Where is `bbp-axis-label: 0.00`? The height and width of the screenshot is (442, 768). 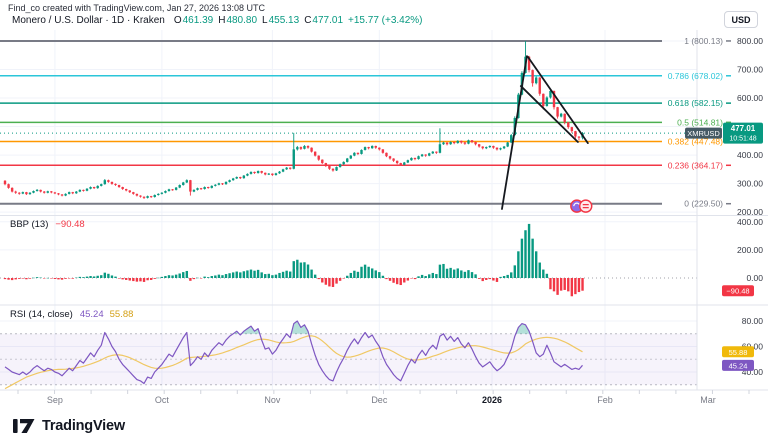 bbp-axis-label: 0.00 is located at coordinates (754, 278).